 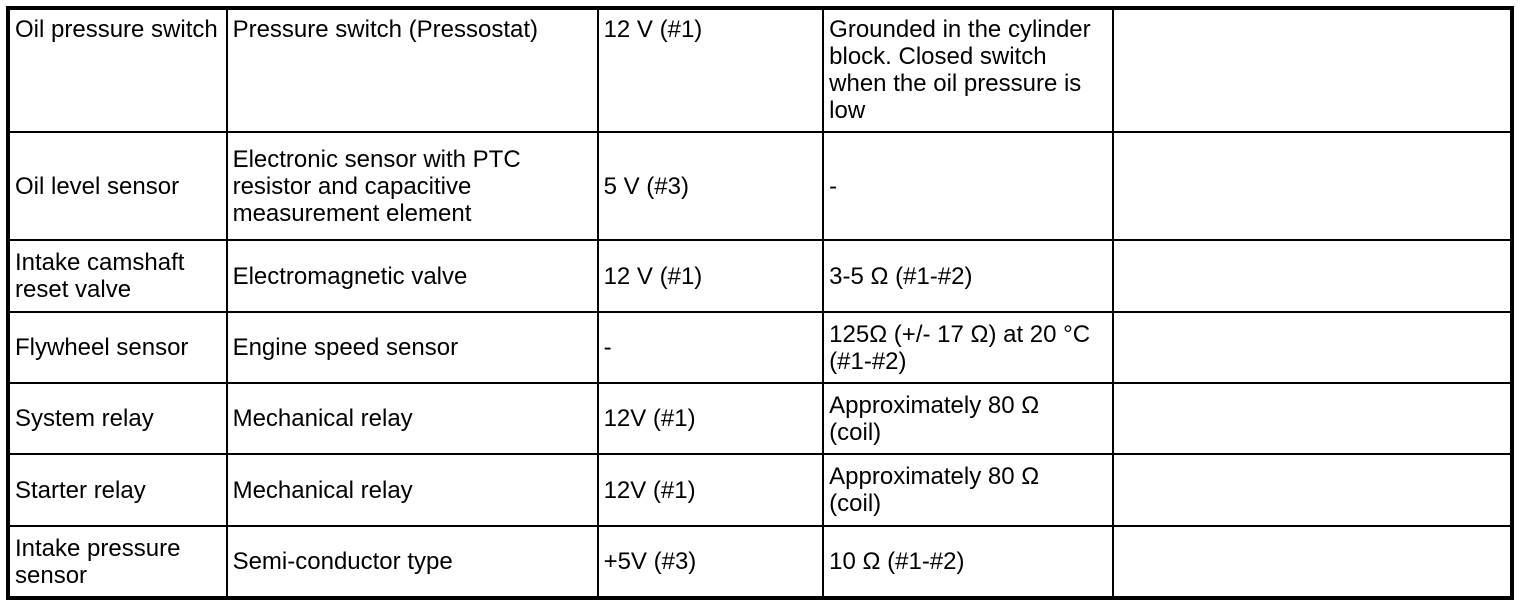 What do you see at coordinates (117, 490) in the screenshot?
I see `cell-component: Starter relay` at bounding box center [117, 490].